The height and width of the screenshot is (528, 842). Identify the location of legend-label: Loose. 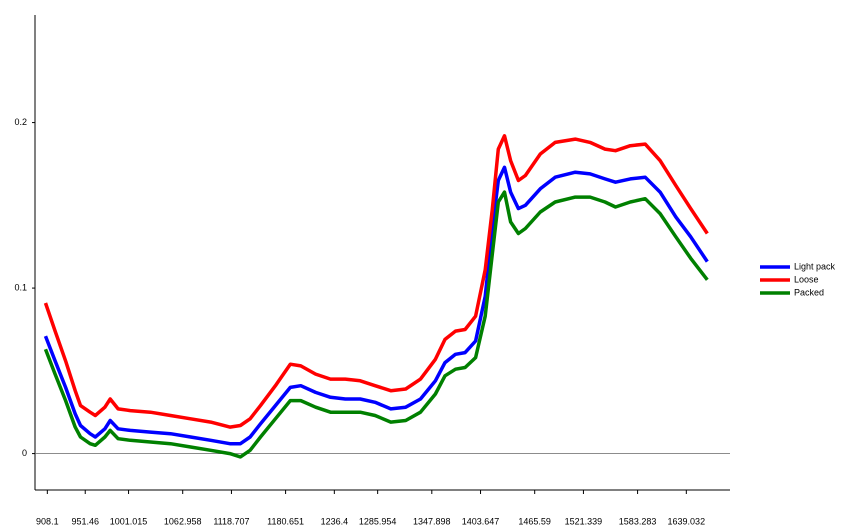
(806, 279).